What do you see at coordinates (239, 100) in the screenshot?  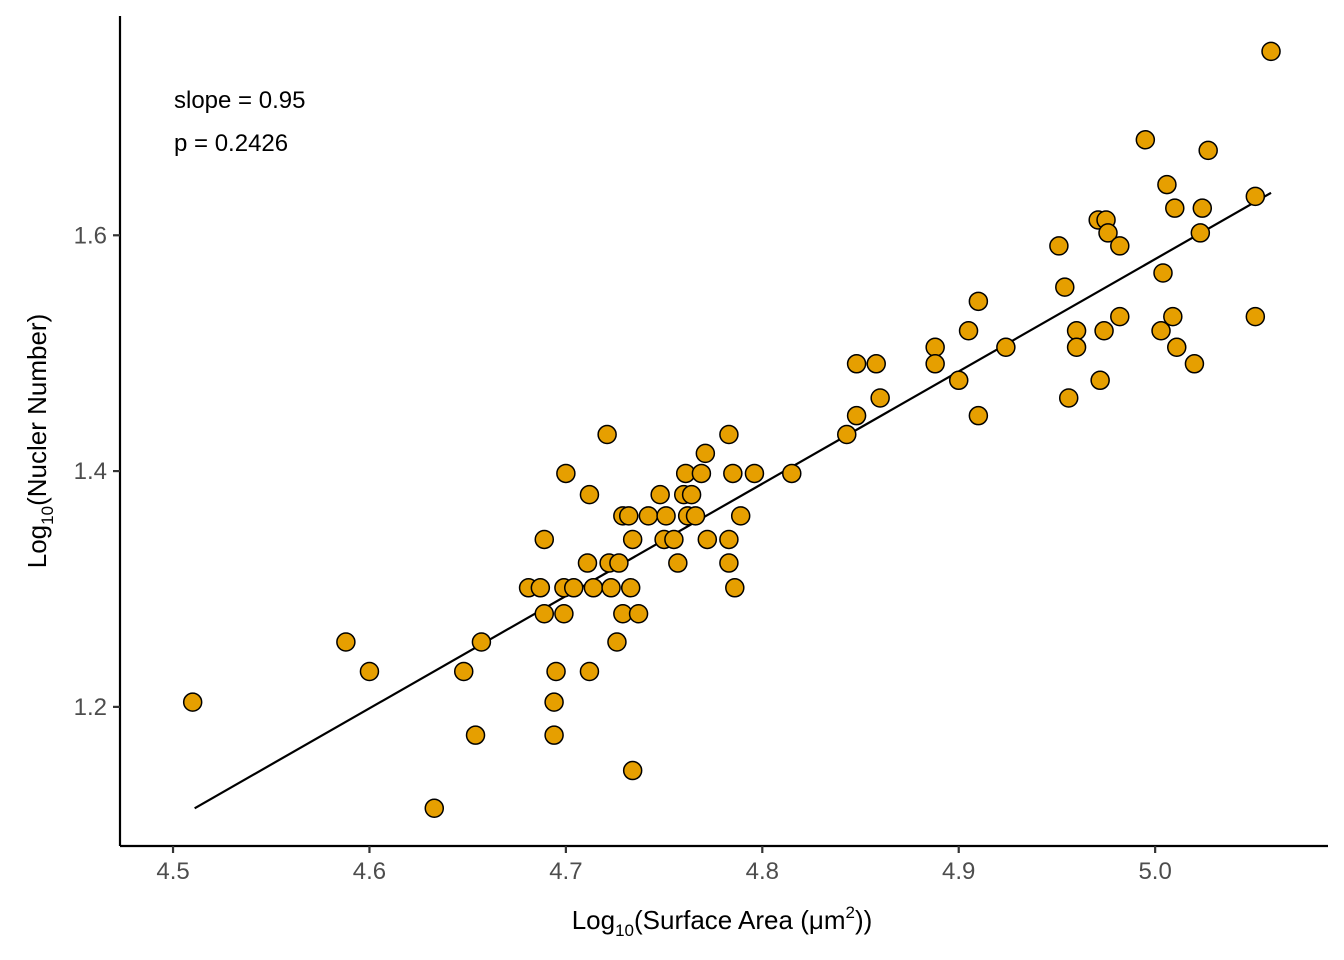 I see `slope-annotation: slope = 0.95` at bounding box center [239, 100].